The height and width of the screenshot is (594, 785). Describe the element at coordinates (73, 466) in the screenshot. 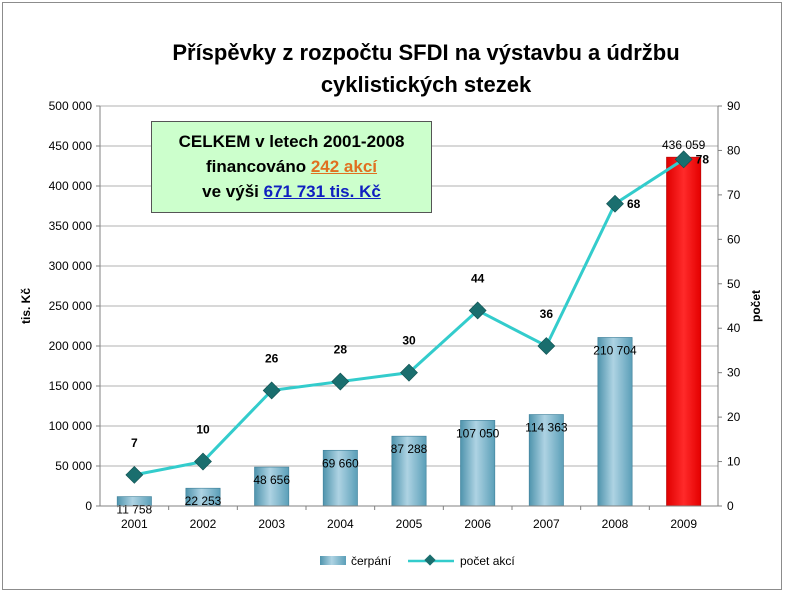

I see `y-tick-label: 50 000` at that location.